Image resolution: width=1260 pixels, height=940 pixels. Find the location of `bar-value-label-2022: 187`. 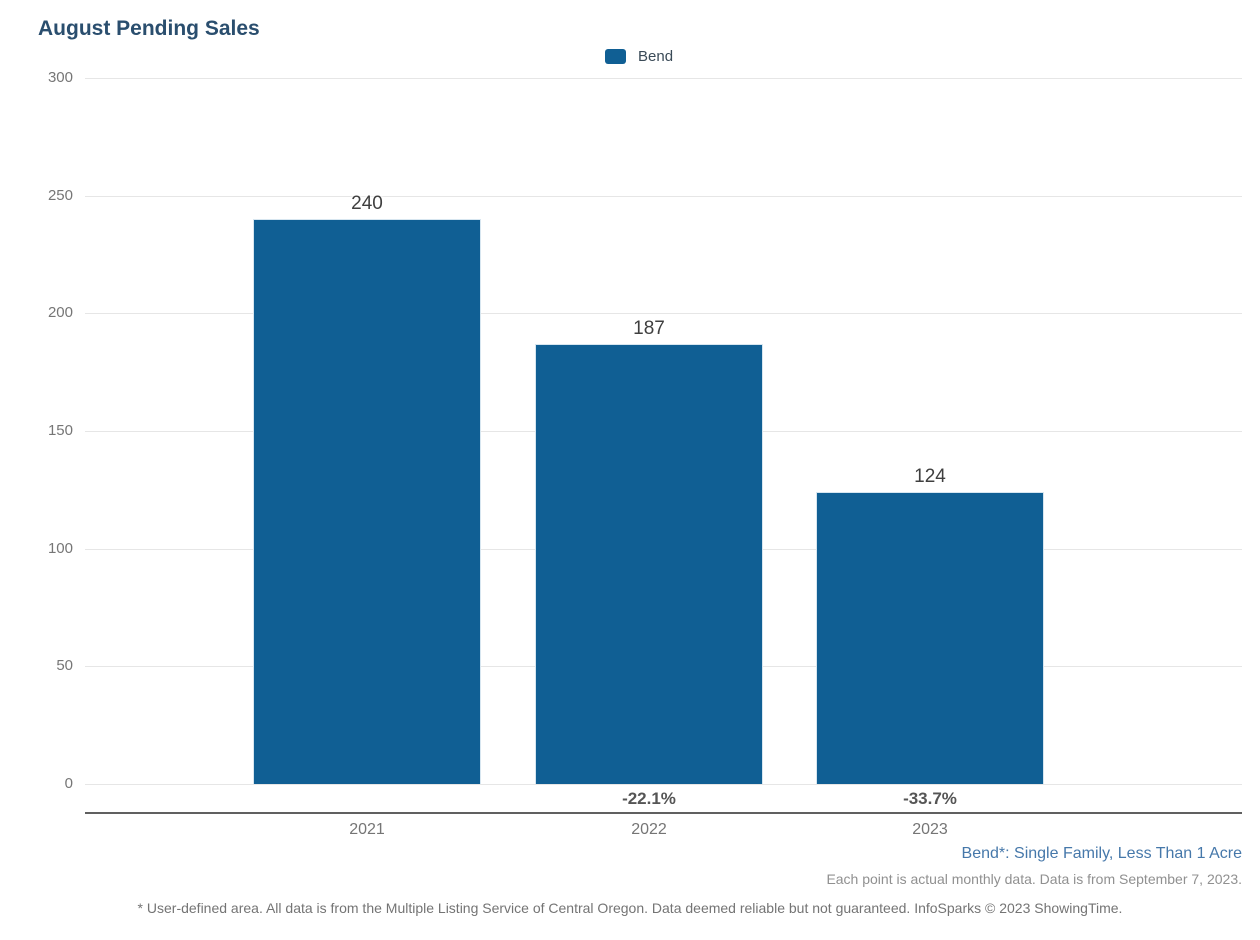

bar-value-label-2022: 187 is located at coordinates (649, 328).